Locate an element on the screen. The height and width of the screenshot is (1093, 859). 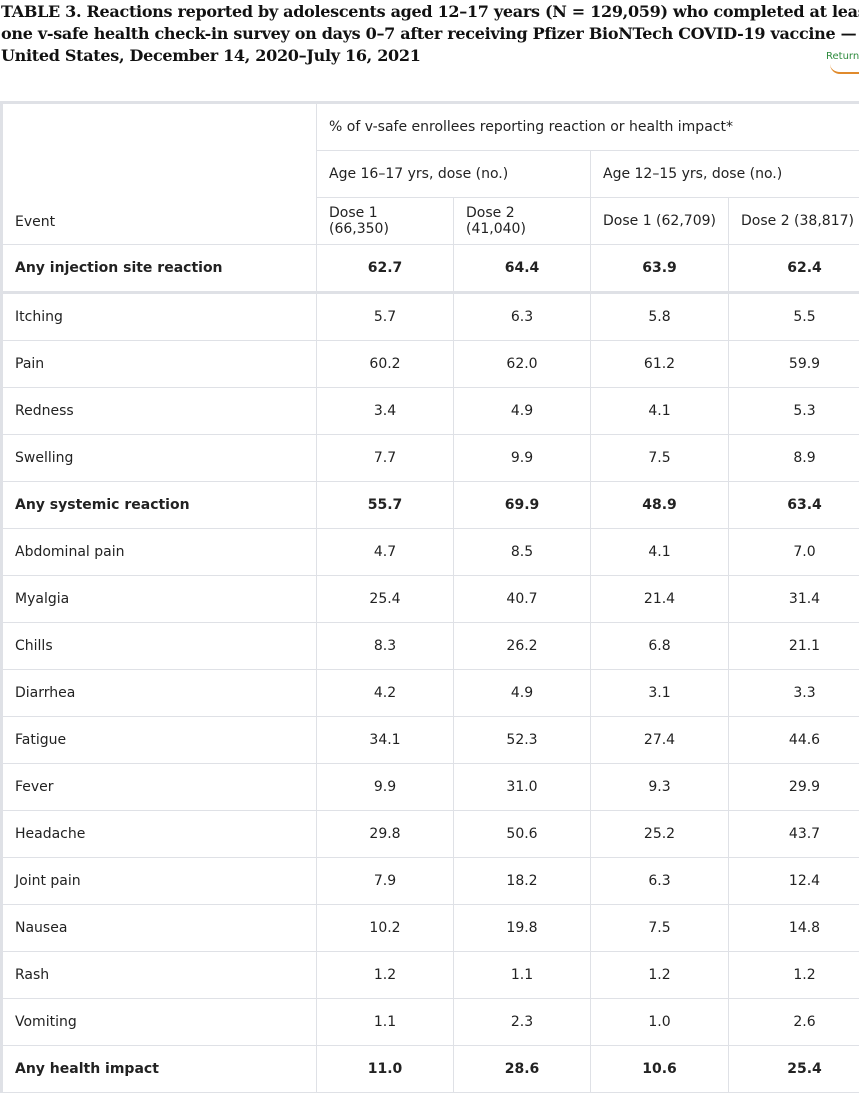
value-cell: 31.0 is located at coordinates (522, 787).